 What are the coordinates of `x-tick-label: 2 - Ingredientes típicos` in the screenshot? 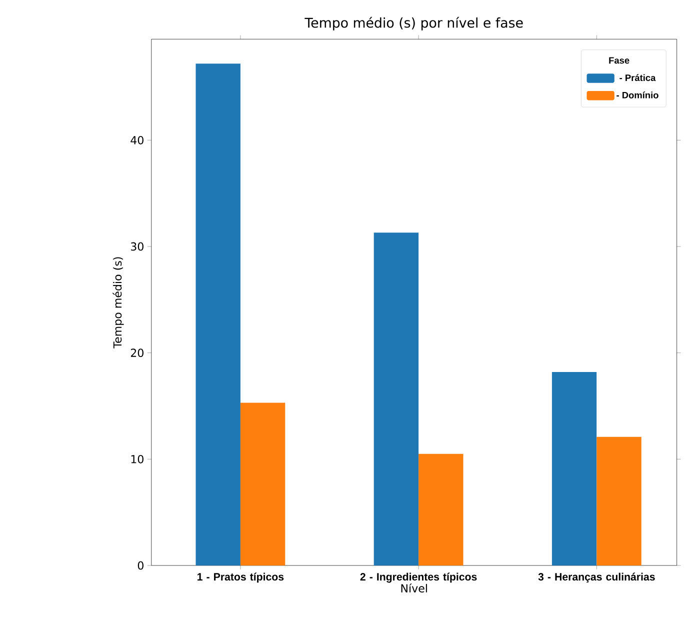 It's located at (418, 577).